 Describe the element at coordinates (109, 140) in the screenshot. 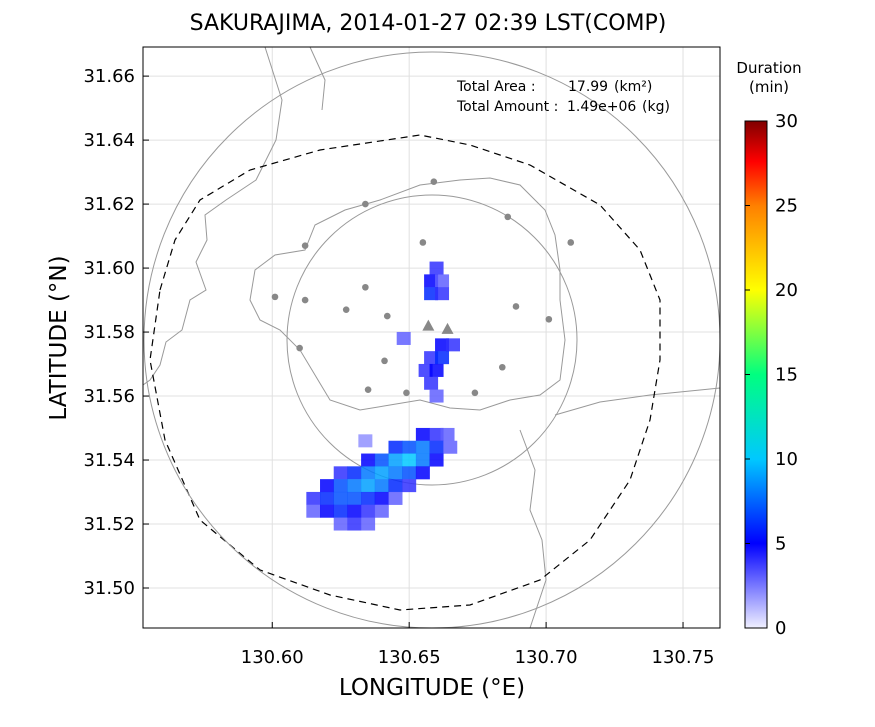

I see `y-tick-label: 31.64` at that location.